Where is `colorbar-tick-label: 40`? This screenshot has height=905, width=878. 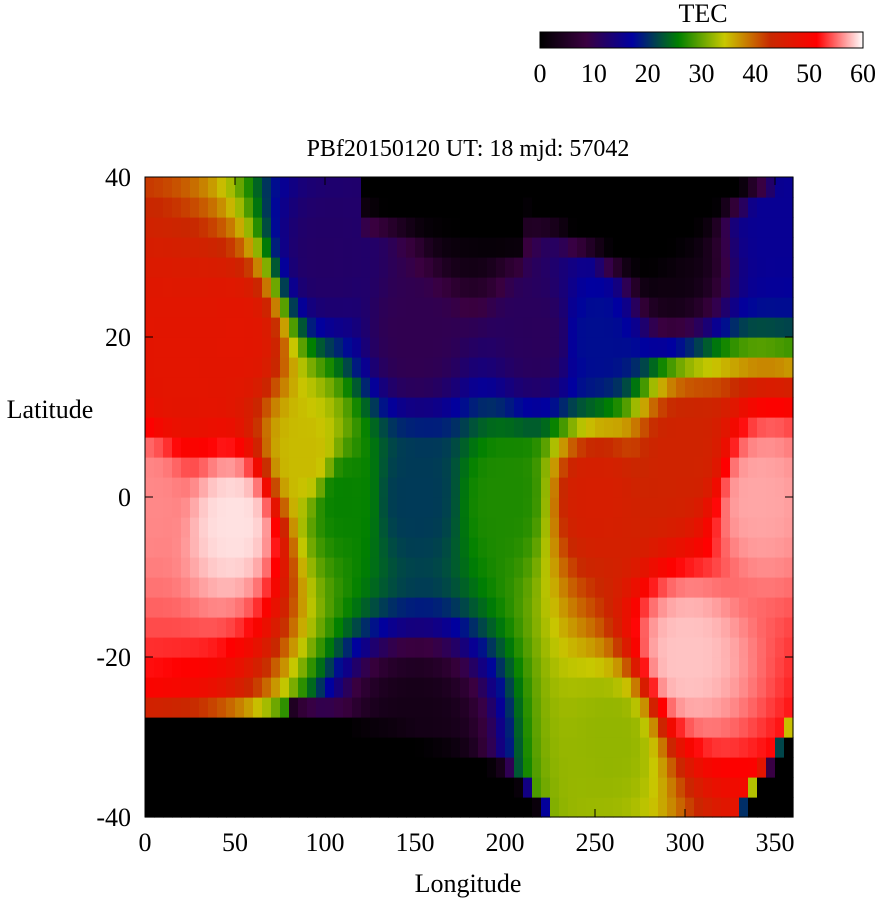 colorbar-tick-label: 40 is located at coordinates (755, 73).